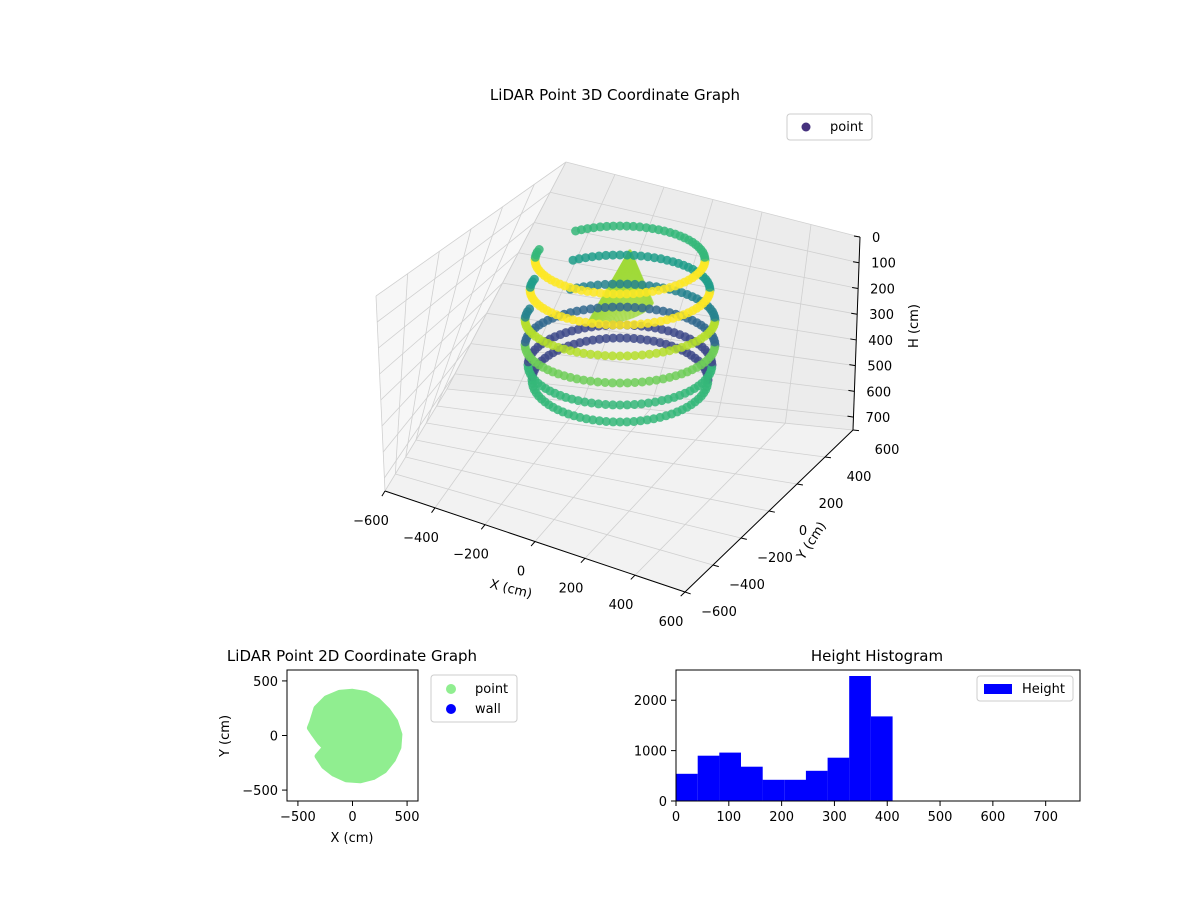  Describe the element at coordinates (631, 431) in the screenshot. I see `chart-3d-ygrid-floor` at that location.